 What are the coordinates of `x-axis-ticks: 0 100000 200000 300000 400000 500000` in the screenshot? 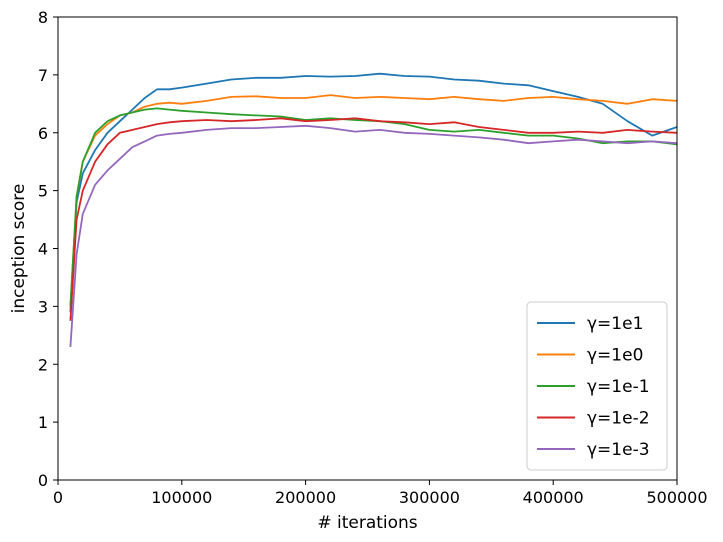 It's located at (380, 493).